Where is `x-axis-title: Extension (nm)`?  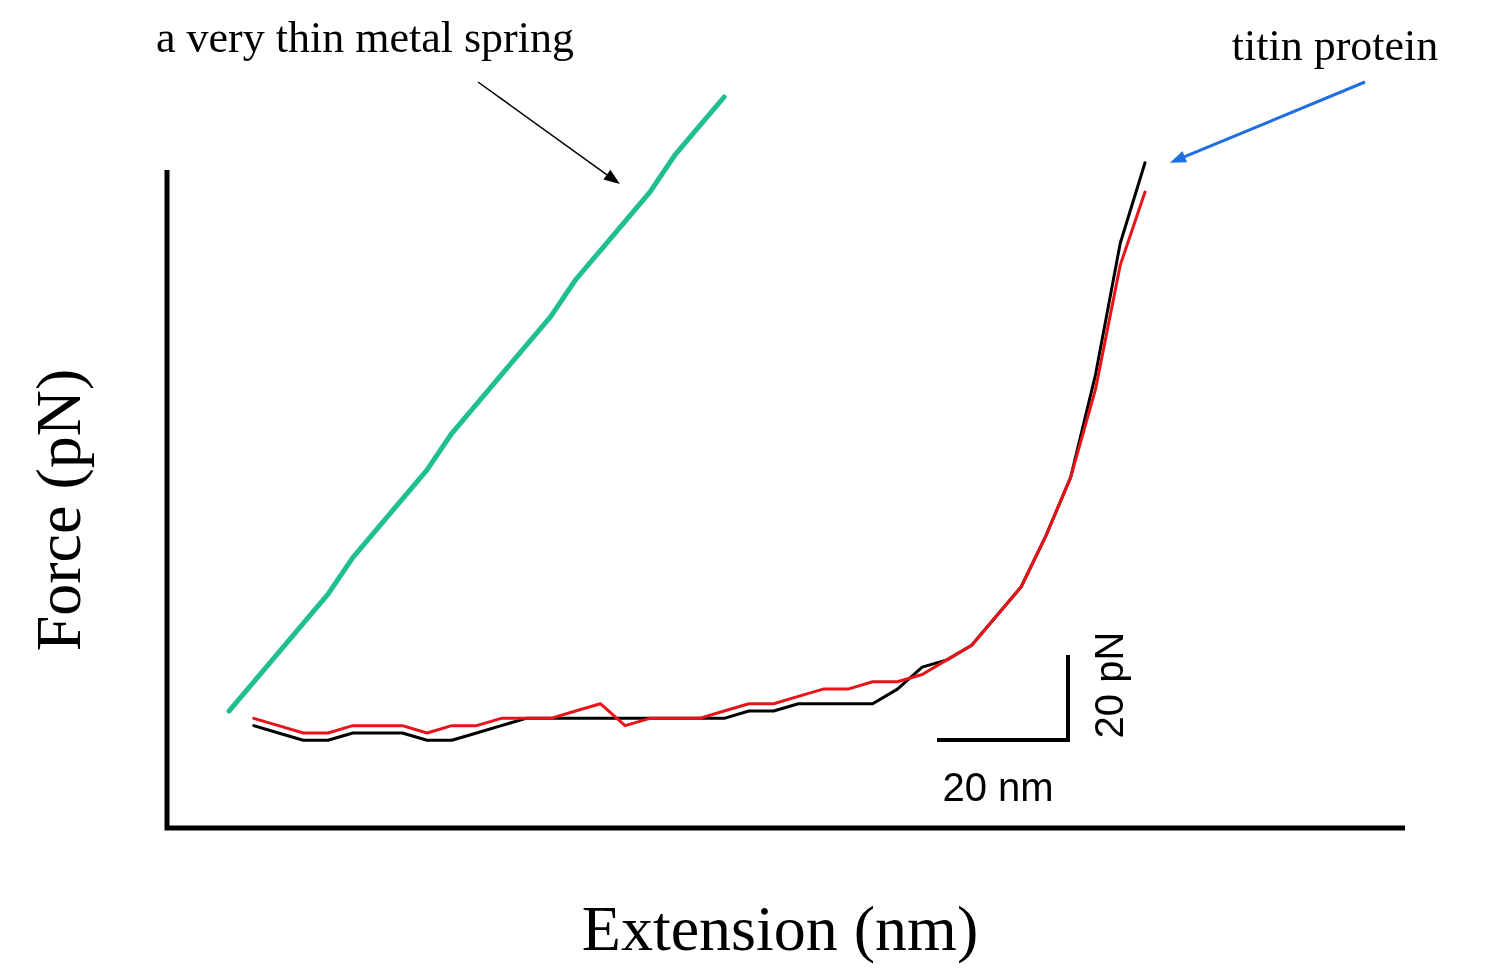 x-axis-title: Extension (nm) is located at coordinates (780, 928).